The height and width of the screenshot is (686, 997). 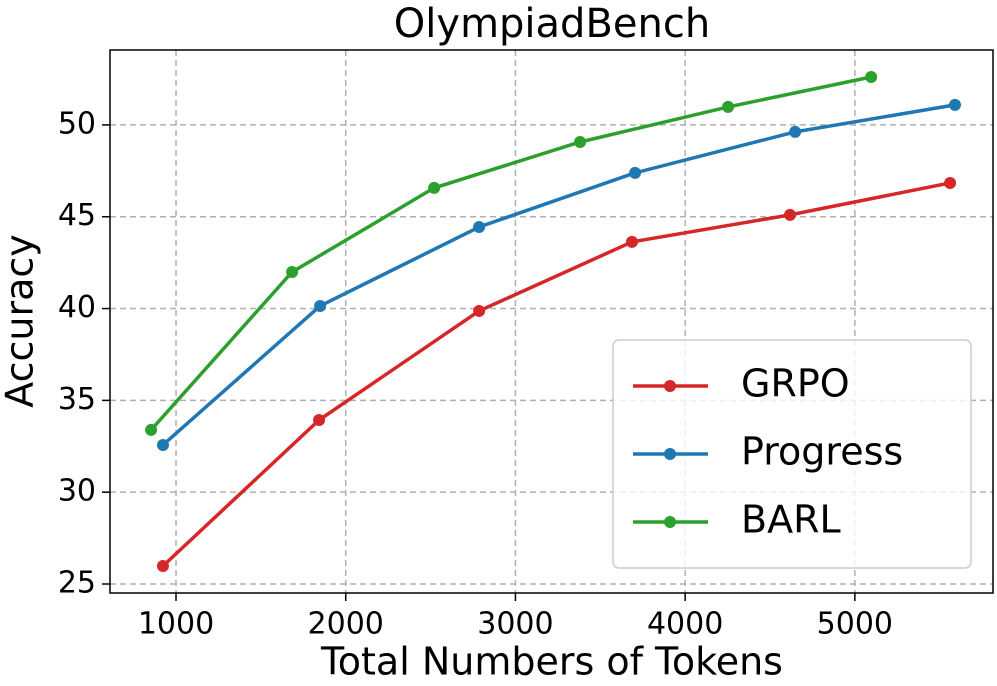 I want to click on x-tick-label: 5000, so click(x=855, y=624).